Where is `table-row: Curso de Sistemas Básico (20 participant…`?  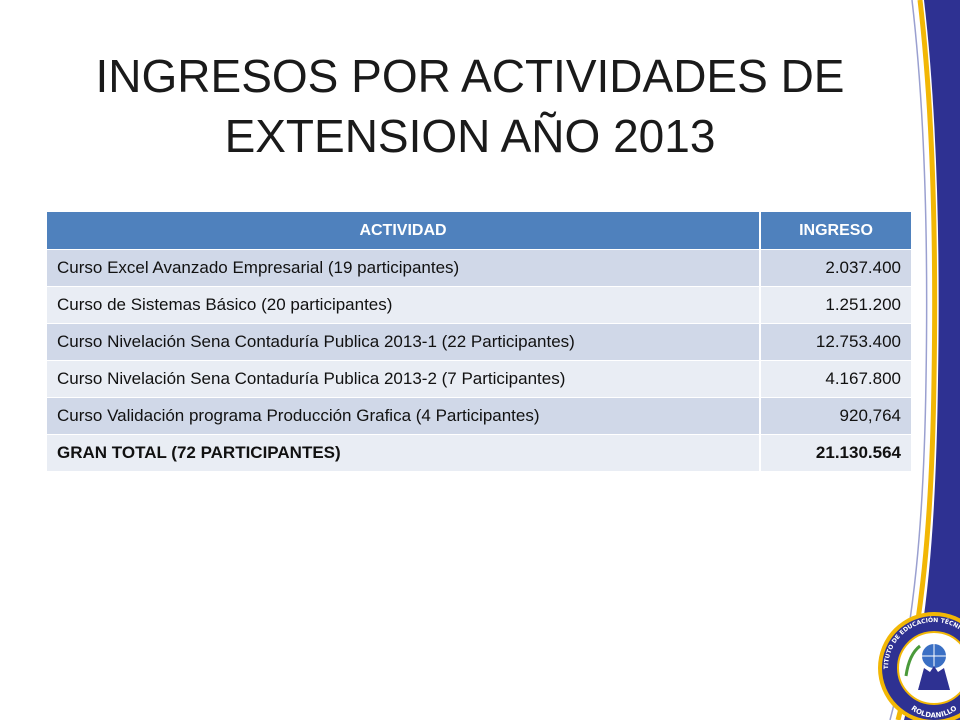 table-row: Curso de Sistemas Básico (20 participant… is located at coordinates (479, 305).